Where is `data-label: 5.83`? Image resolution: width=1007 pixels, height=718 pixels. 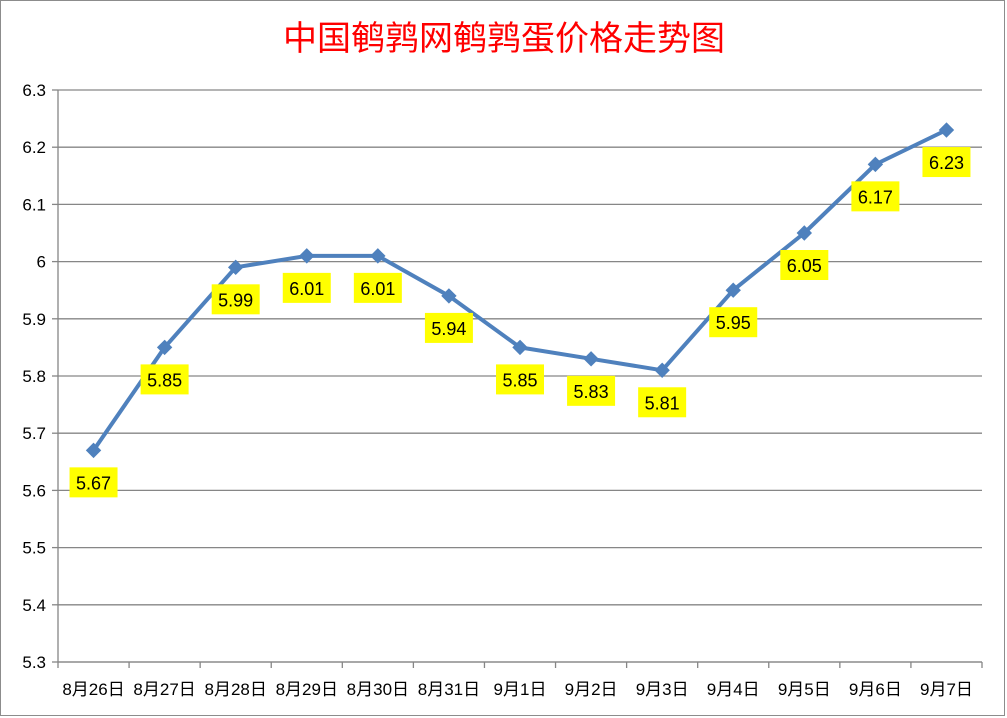
data-label: 5.83 is located at coordinates (591, 392).